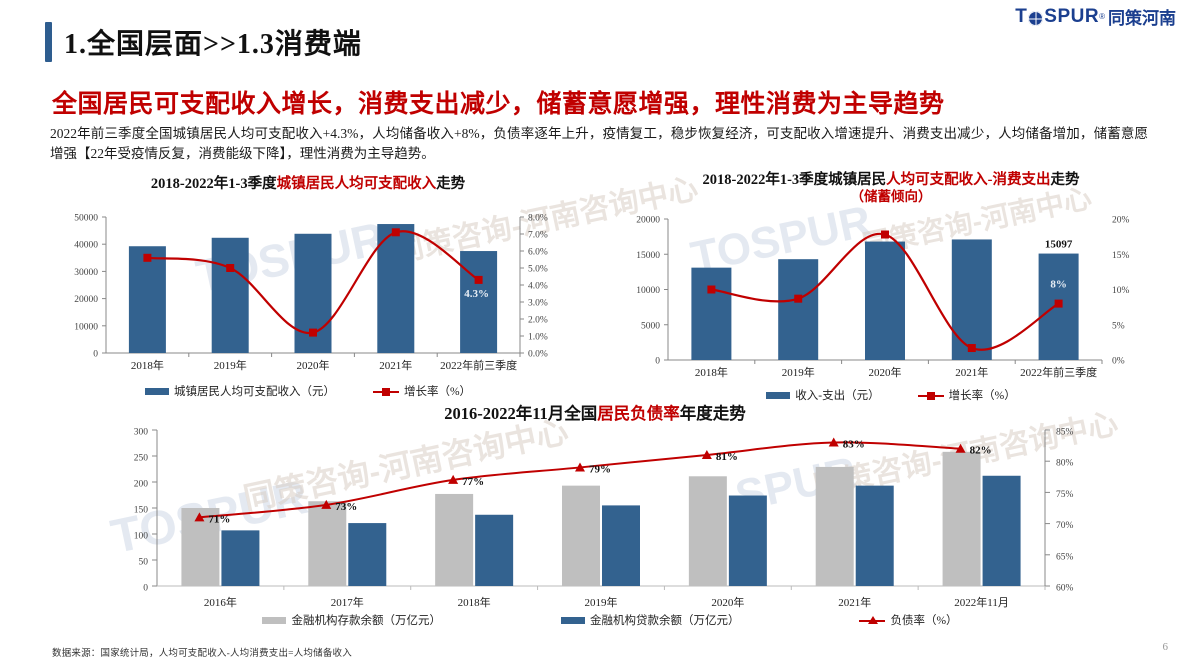  Describe the element at coordinates (1065, 495) in the screenshot. I see `svg-text: 75%` at that location.